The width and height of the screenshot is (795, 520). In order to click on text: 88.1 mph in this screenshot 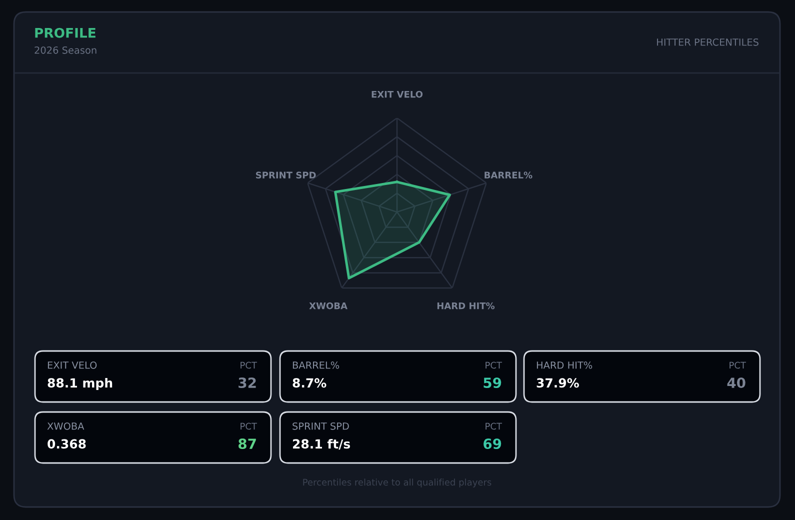, I will do `click(80, 384)`.